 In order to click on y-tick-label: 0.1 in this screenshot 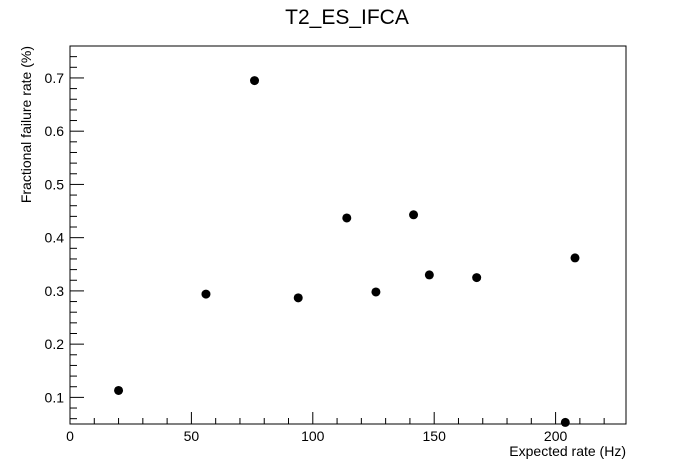, I will do `click(55, 397)`.